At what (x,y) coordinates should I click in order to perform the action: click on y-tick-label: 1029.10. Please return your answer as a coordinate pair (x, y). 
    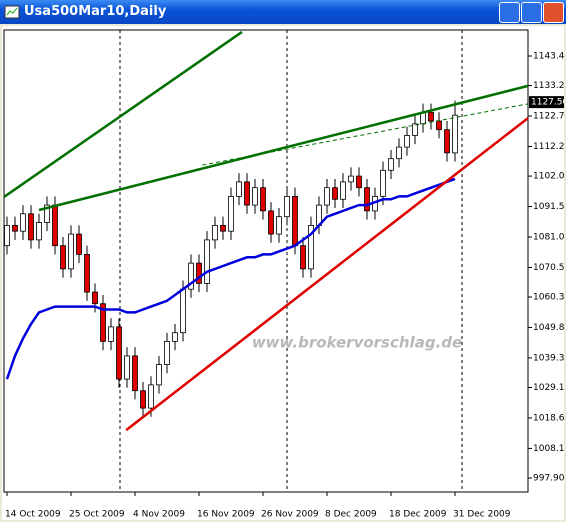
    Looking at the image, I should click on (548, 388).